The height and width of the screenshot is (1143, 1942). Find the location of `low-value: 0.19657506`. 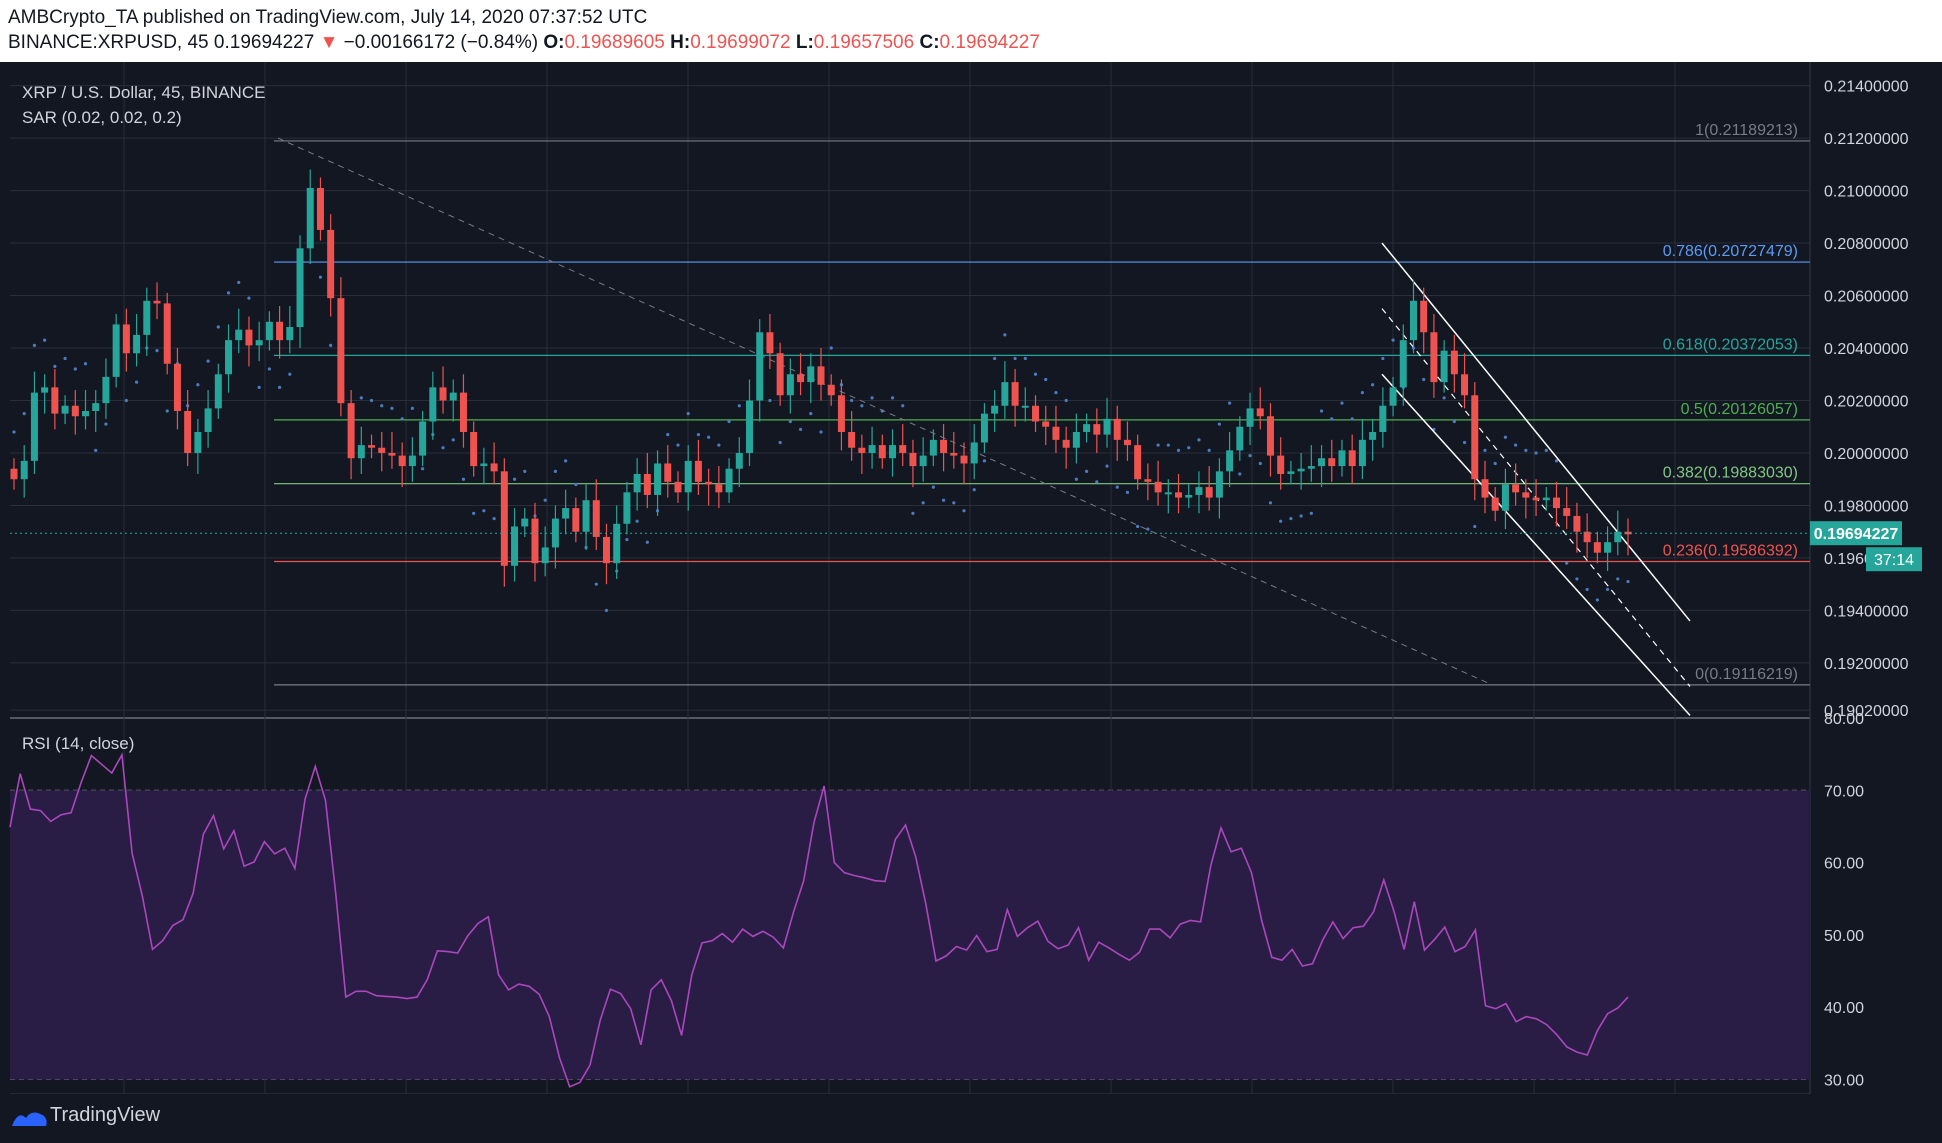

low-value: 0.19657506 is located at coordinates (864, 42).